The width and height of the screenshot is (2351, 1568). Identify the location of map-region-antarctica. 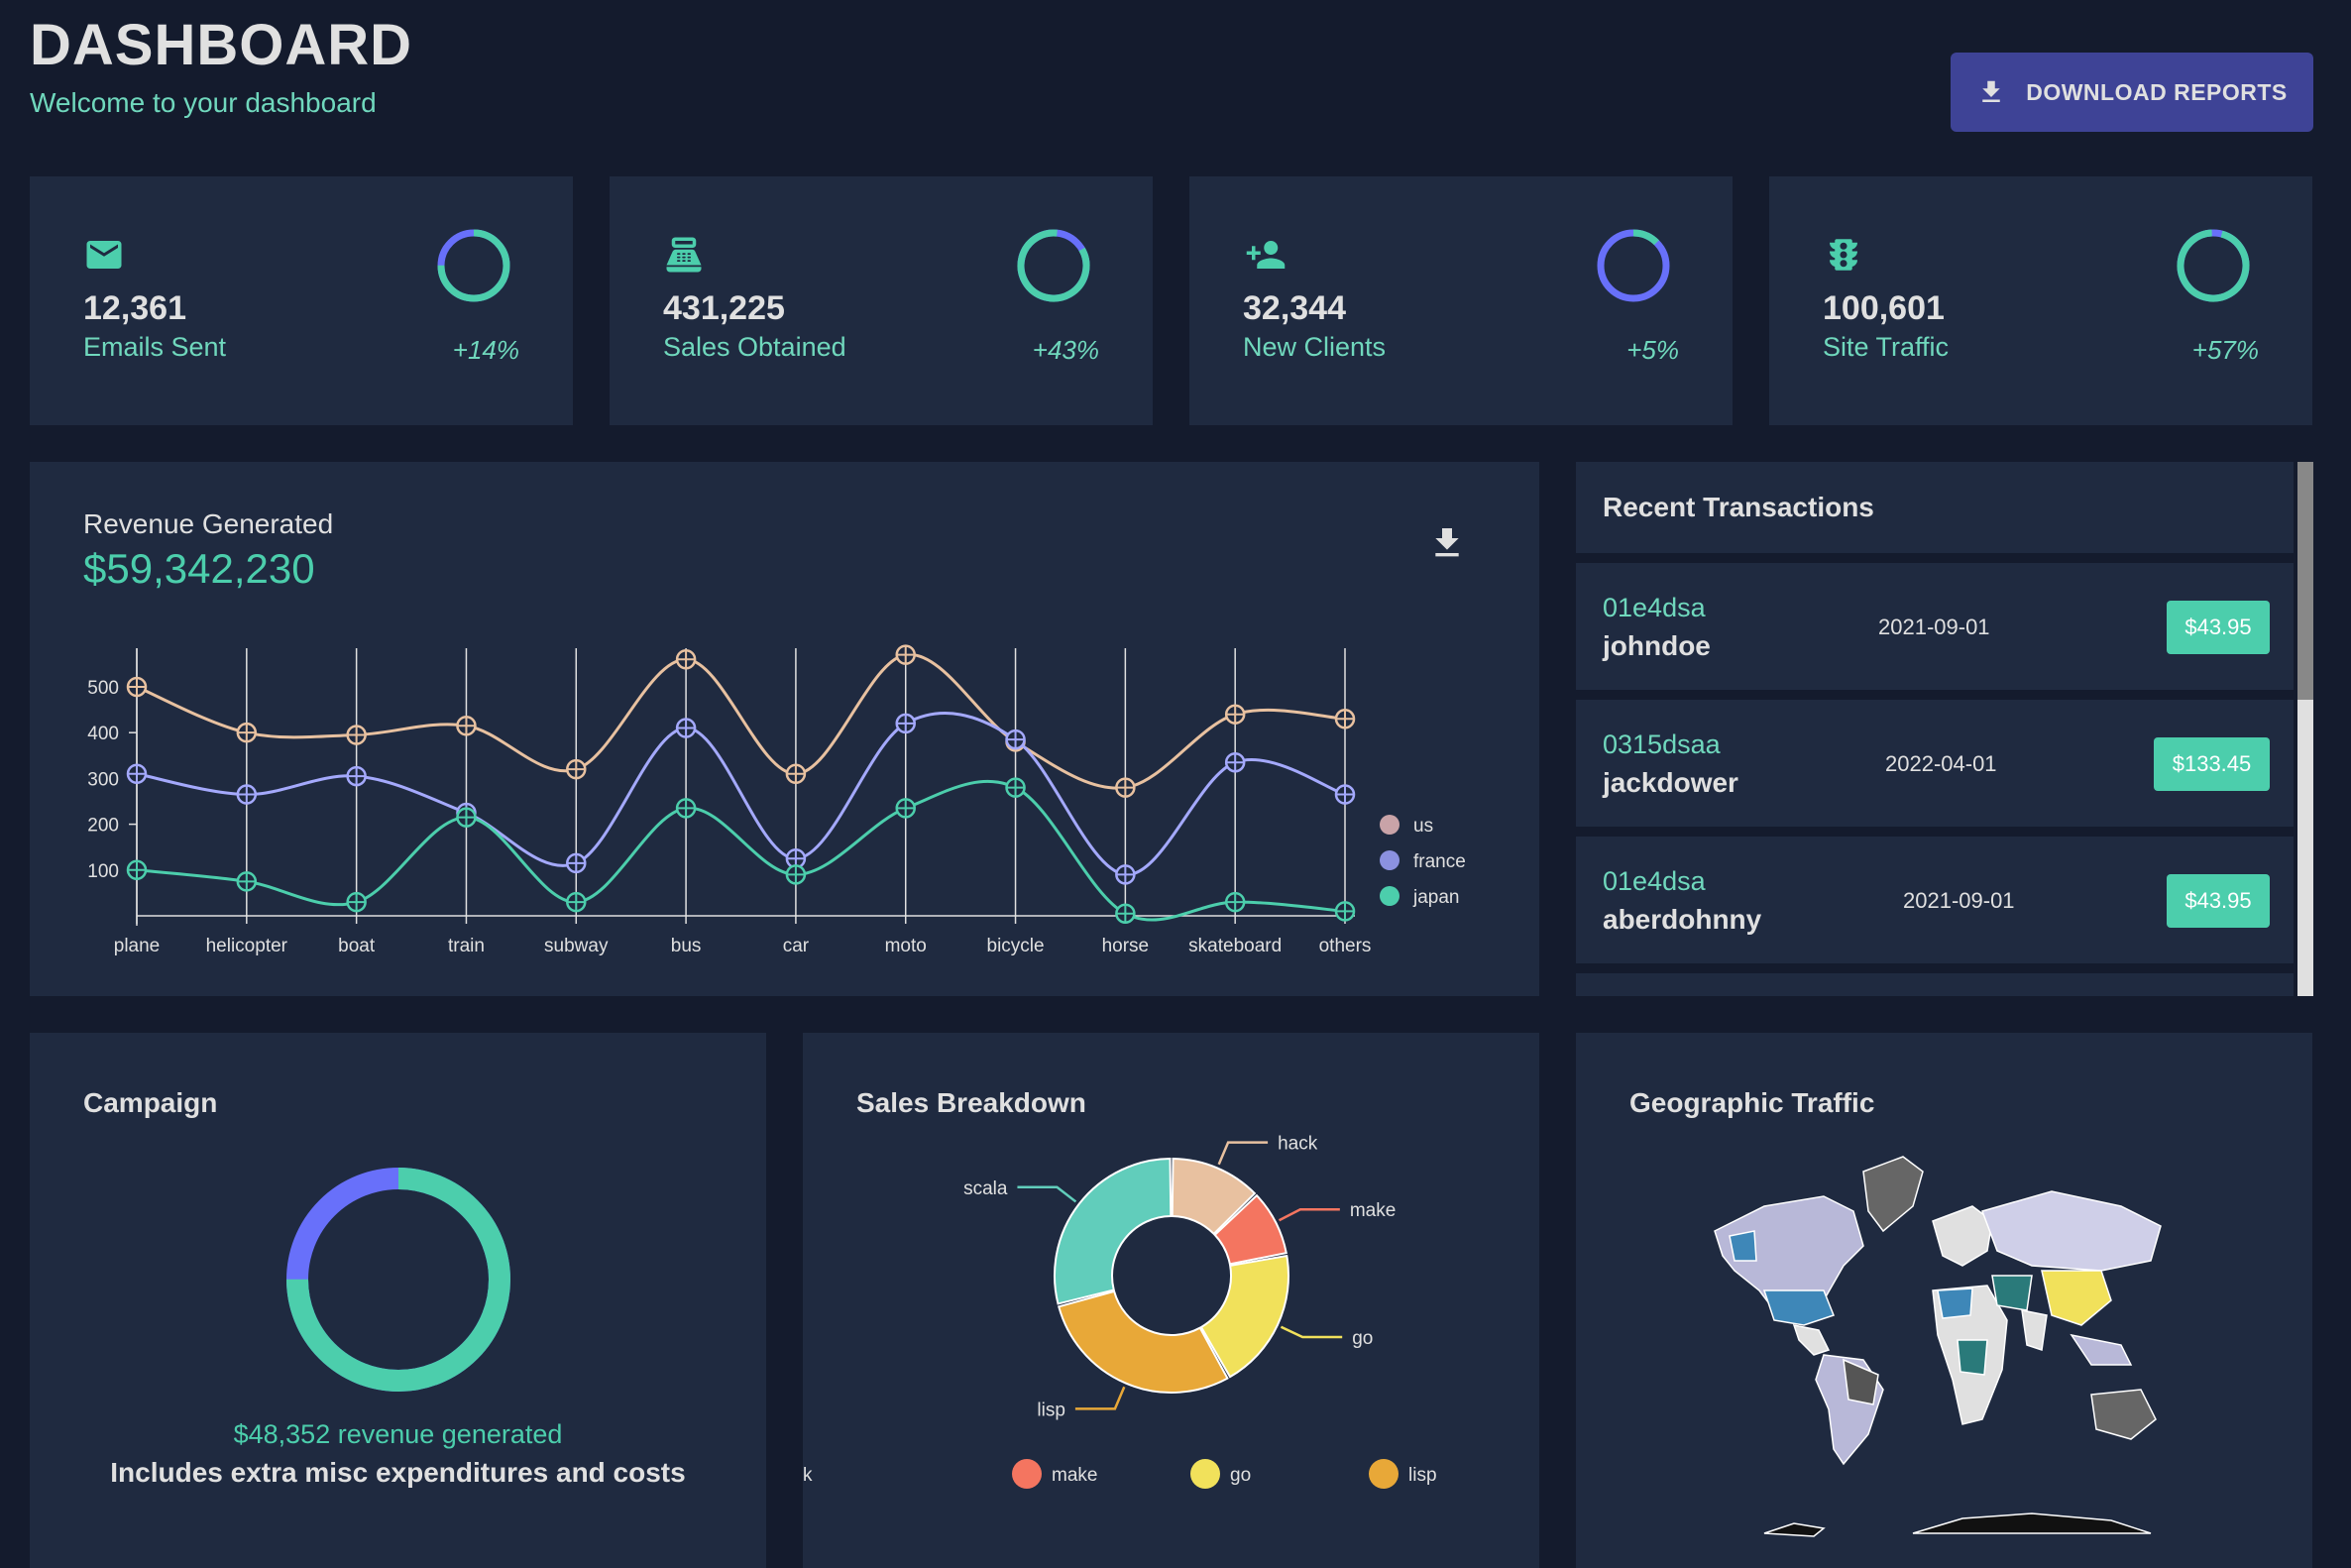
(2032, 1523).